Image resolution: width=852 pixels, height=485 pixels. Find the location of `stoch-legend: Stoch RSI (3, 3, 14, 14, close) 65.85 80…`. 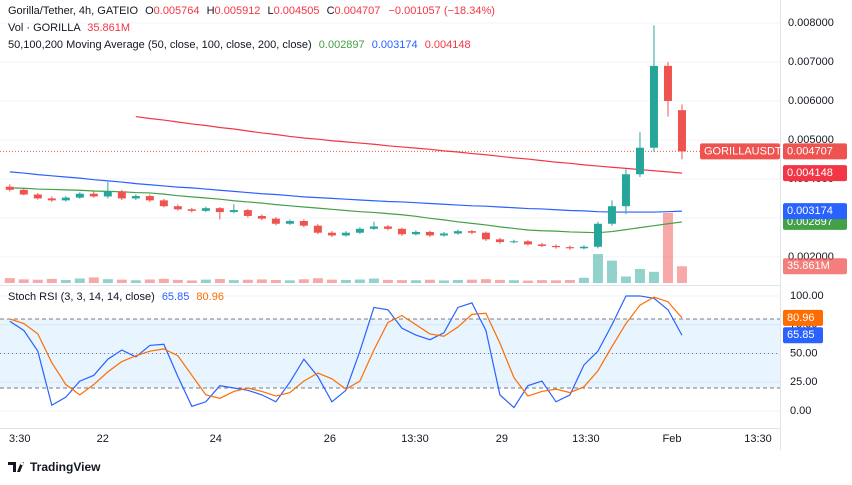

stoch-legend: Stoch RSI (3, 3, 14, 14, close) 65.85 80… is located at coordinates (116, 297).